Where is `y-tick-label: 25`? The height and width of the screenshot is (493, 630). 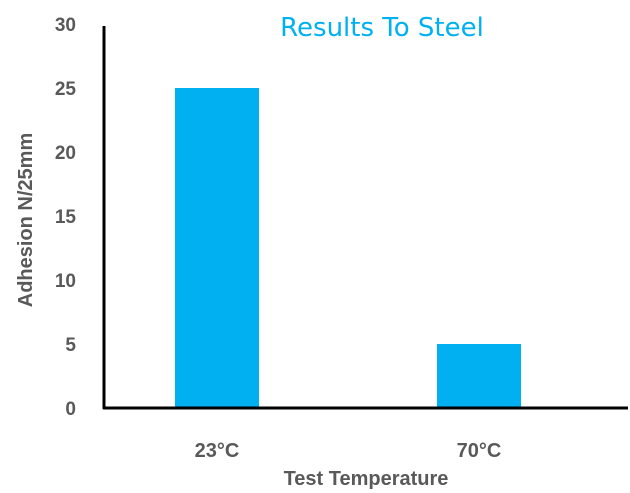
y-tick-label: 25 is located at coordinates (66, 89).